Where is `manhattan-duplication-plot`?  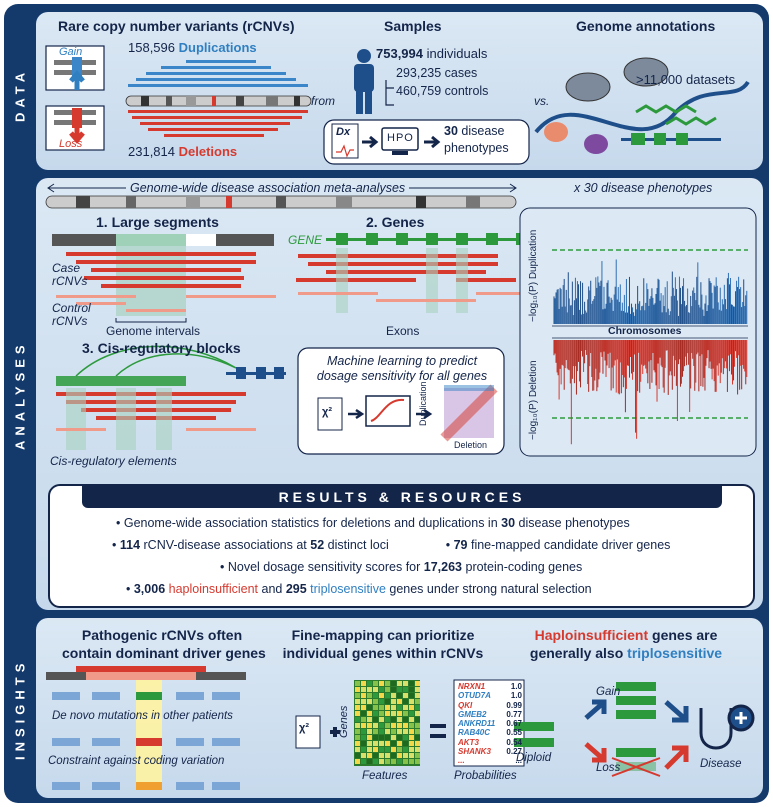
manhattan-duplication-plot is located at coordinates (650, 291).